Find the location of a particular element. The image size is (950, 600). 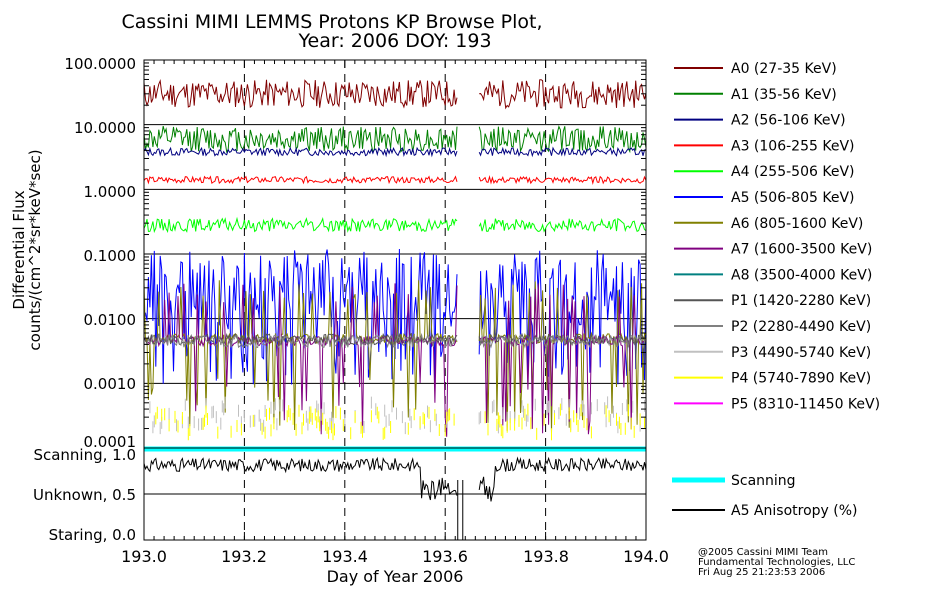

flux-ytick-label: 1.0000 is located at coordinates (110, 192).